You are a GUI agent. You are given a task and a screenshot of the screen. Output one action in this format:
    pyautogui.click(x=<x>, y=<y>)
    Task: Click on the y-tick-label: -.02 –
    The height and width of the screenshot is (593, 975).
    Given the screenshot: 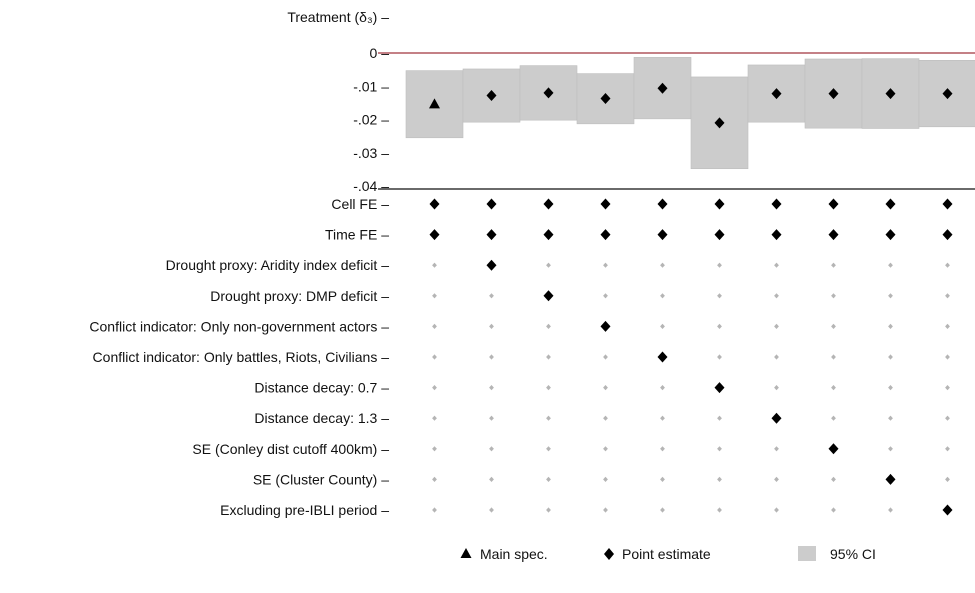 What is the action you would take?
    pyautogui.click(x=371, y=120)
    